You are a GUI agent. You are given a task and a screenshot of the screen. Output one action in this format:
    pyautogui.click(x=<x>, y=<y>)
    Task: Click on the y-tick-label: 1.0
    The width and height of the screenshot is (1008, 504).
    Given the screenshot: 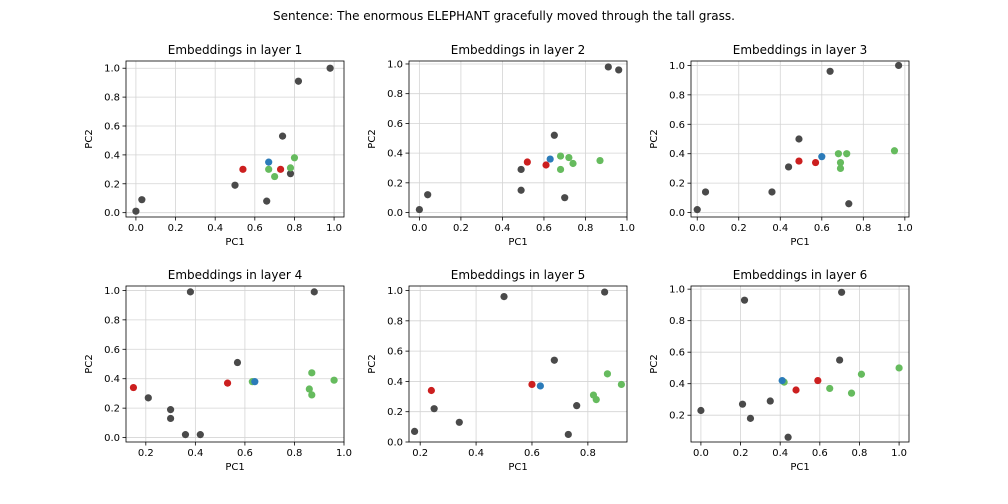 What is the action you would take?
    pyautogui.click(x=112, y=291)
    